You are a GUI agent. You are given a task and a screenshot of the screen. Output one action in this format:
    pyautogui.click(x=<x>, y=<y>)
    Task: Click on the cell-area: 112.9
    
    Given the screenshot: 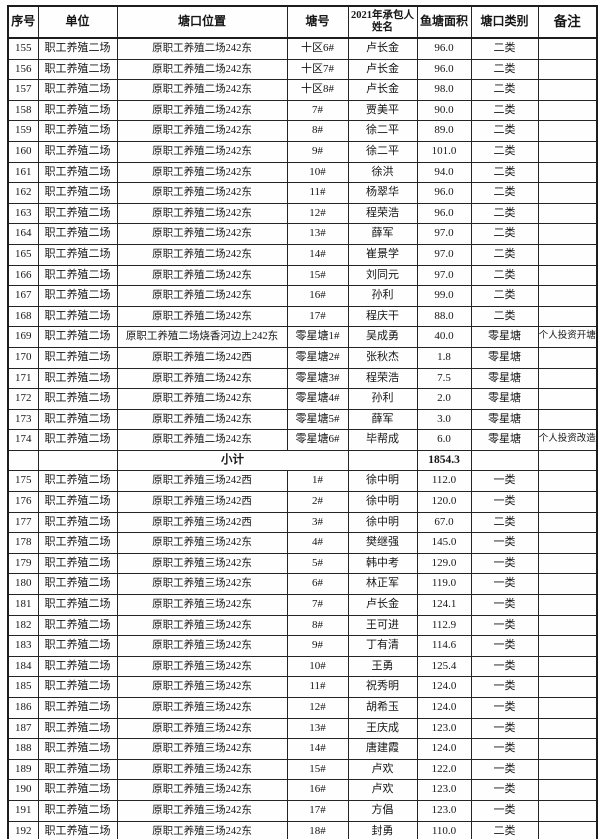 What is the action you would take?
    pyautogui.click(x=444, y=625)
    